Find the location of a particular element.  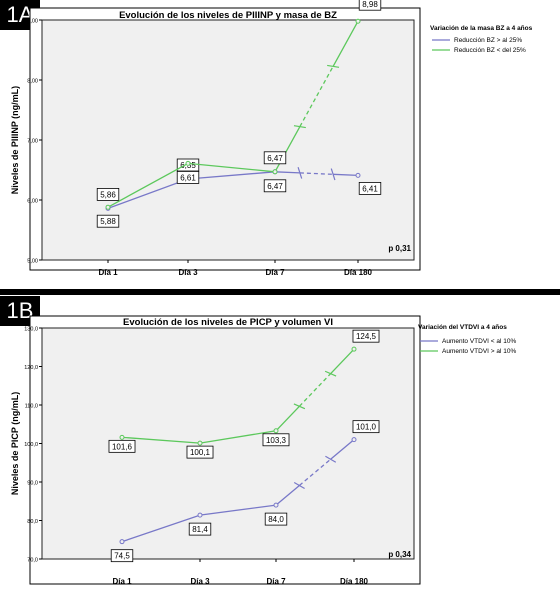

data-label-text: 124,5 is located at coordinates (366, 336).